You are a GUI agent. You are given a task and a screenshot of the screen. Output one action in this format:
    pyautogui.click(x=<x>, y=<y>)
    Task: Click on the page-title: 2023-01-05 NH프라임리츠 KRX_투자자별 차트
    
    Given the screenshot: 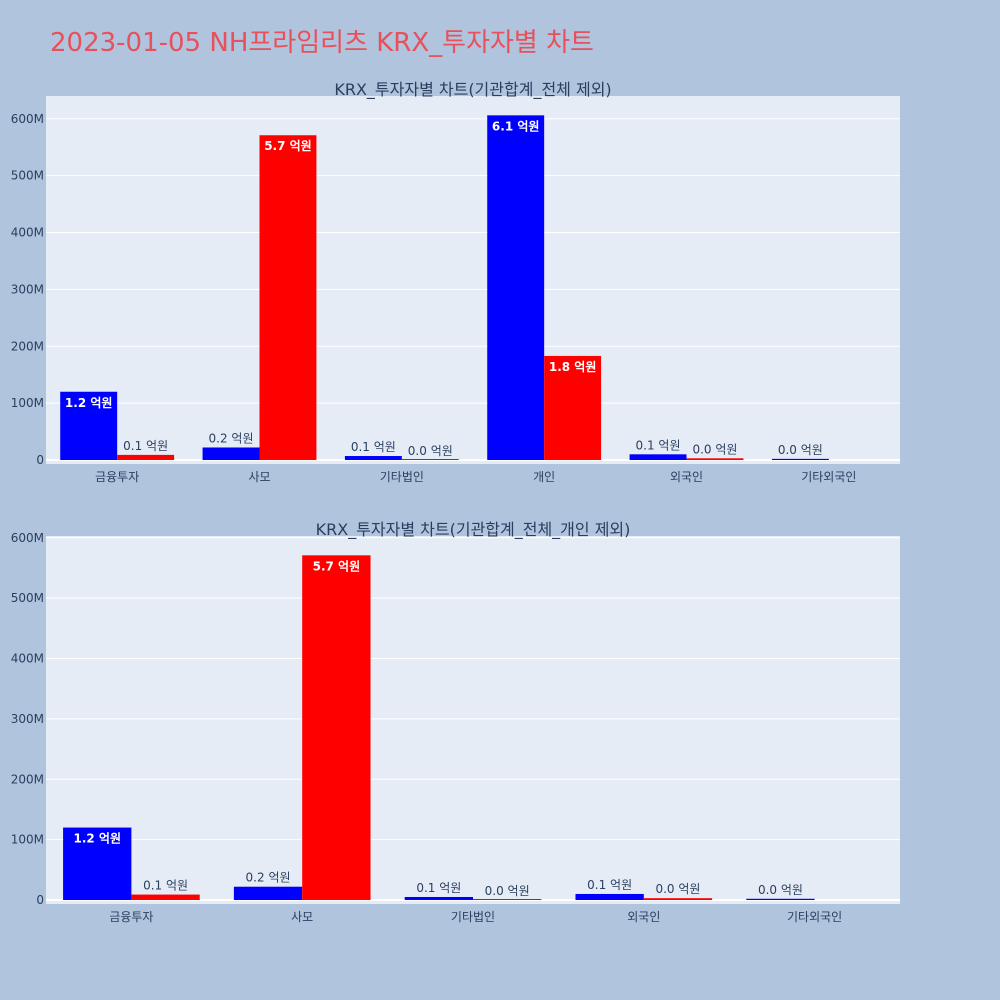 What is the action you would take?
    pyautogui.click(x=322, y=43)
    